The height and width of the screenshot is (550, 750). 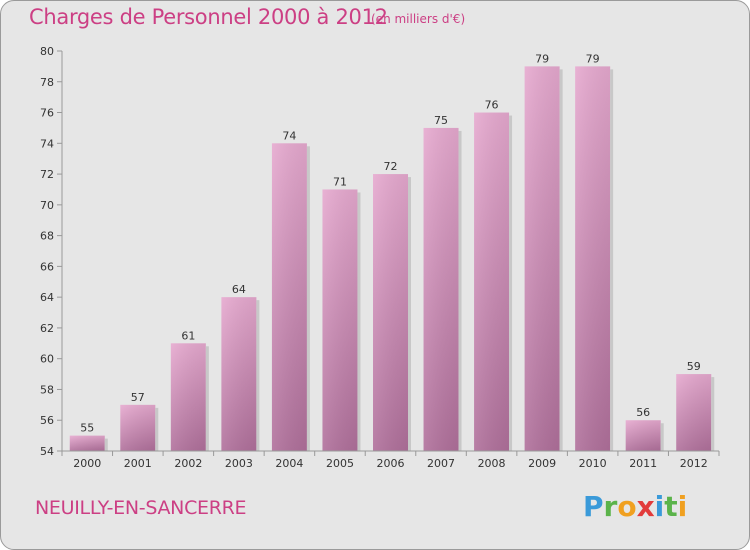 What do you see at coordinates (47, 174) in the screenshot?
I see `y-tick-label: 72` at bounding box center [47, 174].